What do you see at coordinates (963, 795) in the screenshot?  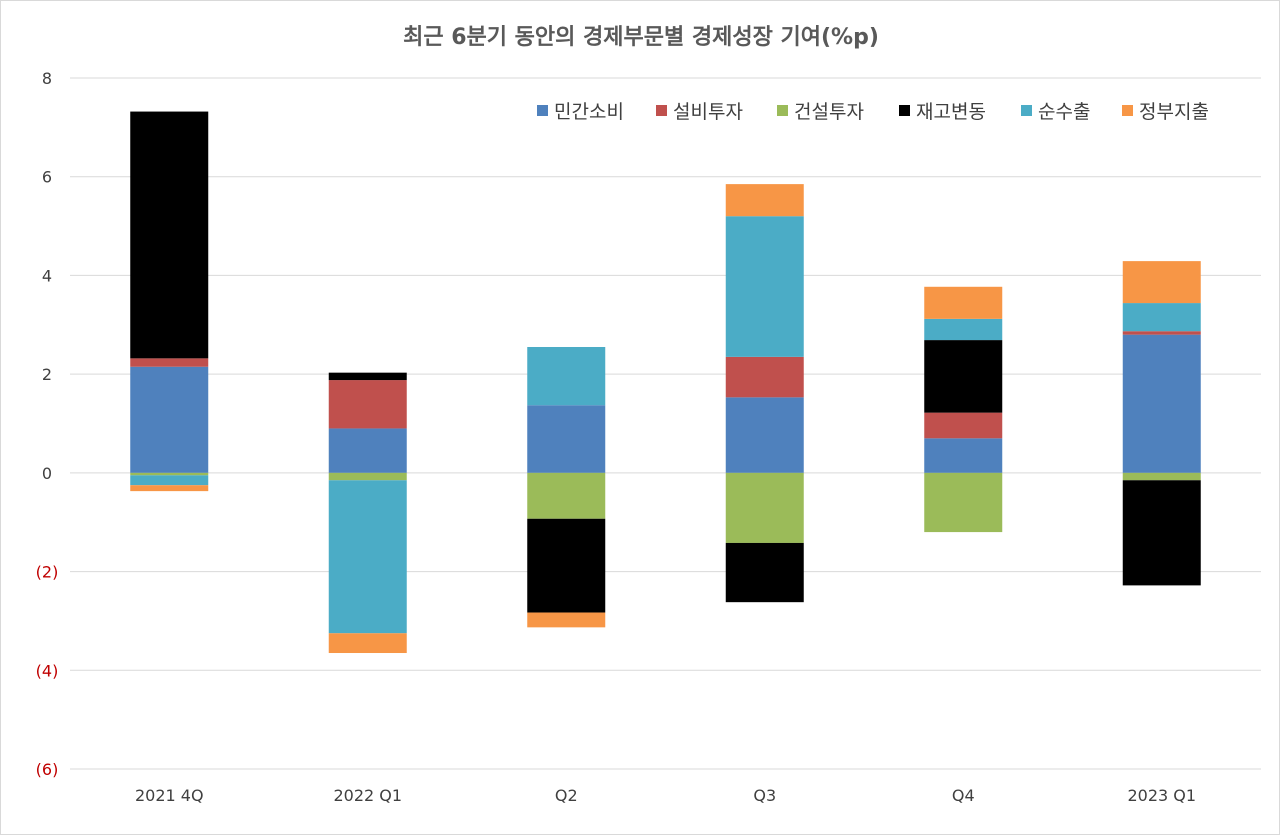 I see `x-tick-label: Q4` at bounding box center [963, 795].